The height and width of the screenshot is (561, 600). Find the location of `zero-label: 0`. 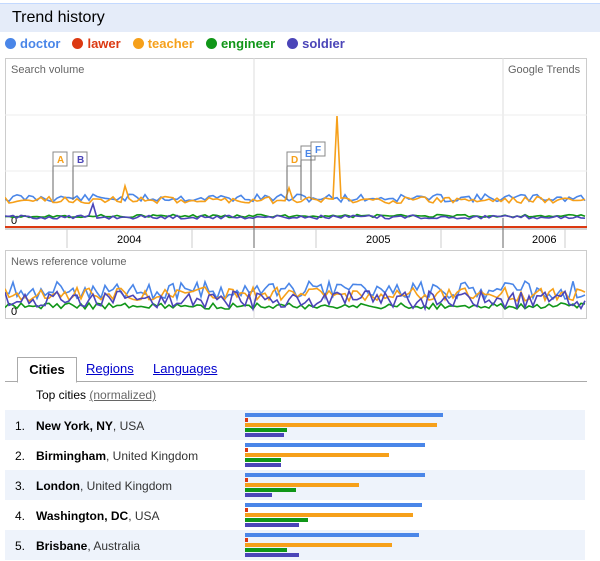

zero-label: 0 is located at coordinates (14, 221).